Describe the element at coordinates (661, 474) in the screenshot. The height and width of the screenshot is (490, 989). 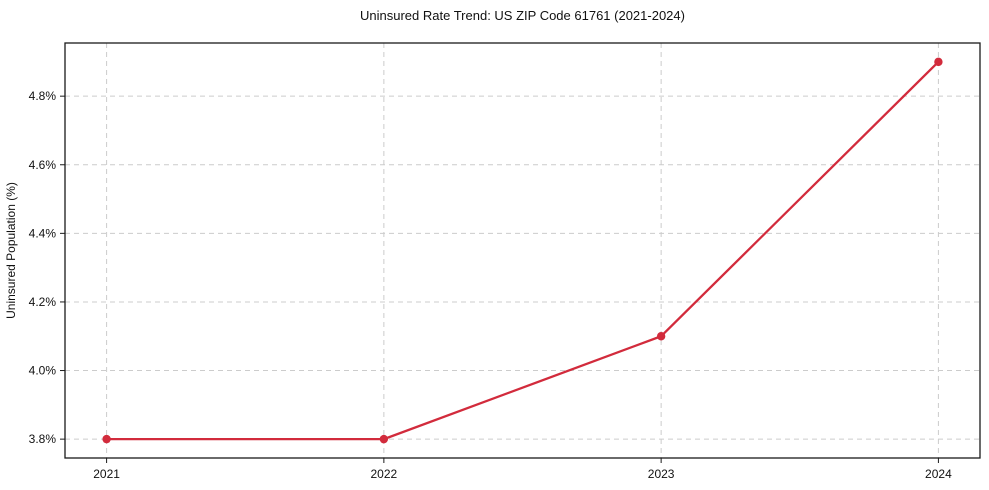
I see `x-tick-label: 2023` at that location.